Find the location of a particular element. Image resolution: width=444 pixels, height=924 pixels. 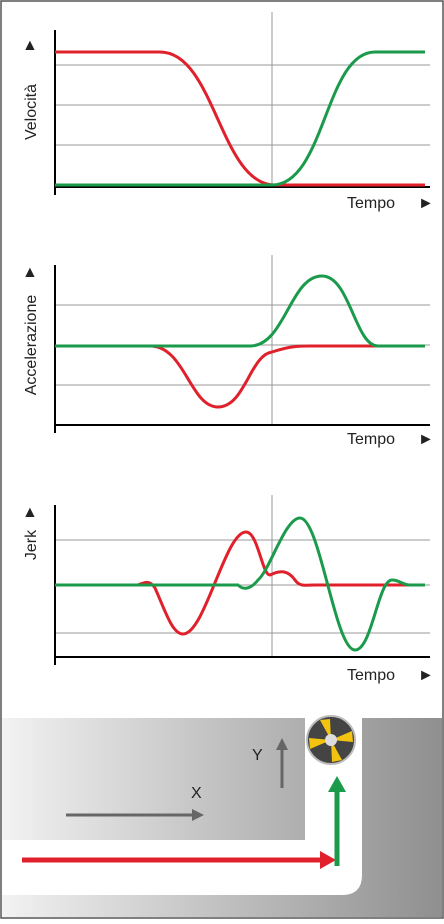

x-label: X is located at coordinates (196, 793).